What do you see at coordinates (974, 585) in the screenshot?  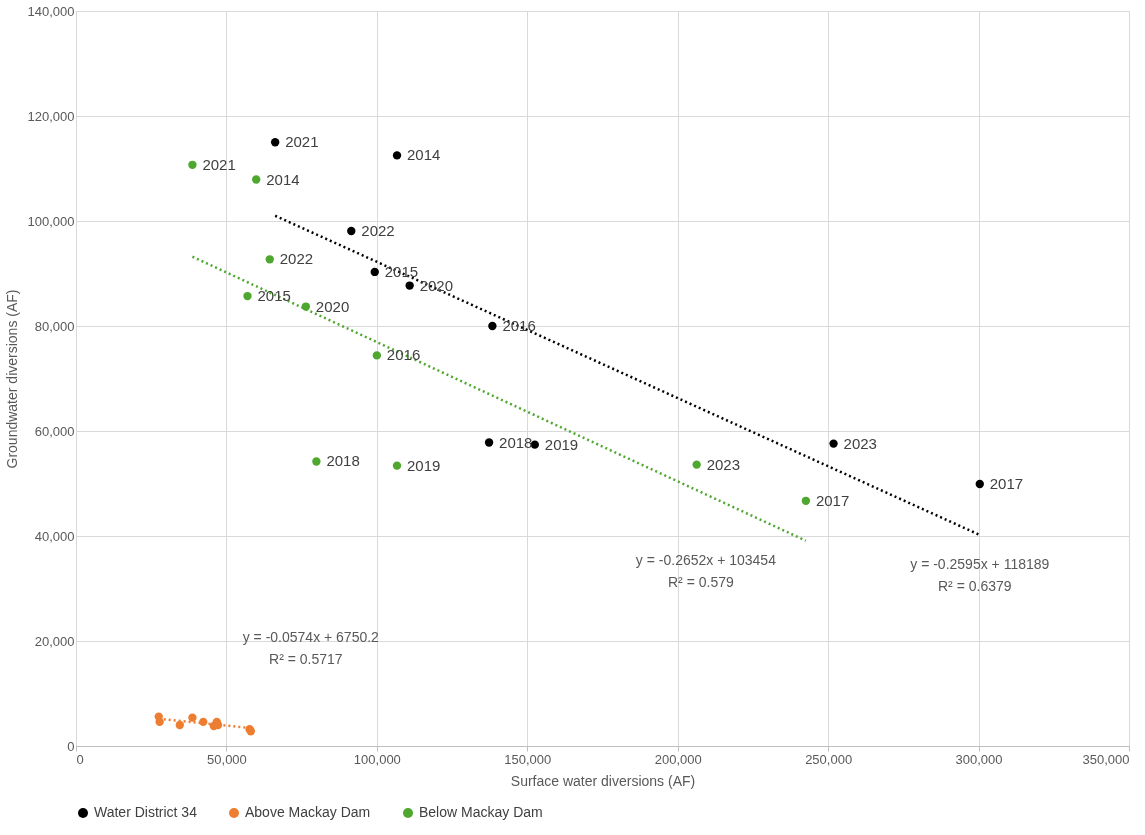 I see `annotation: R² = 0.6379` at bounding box center [974, 585].